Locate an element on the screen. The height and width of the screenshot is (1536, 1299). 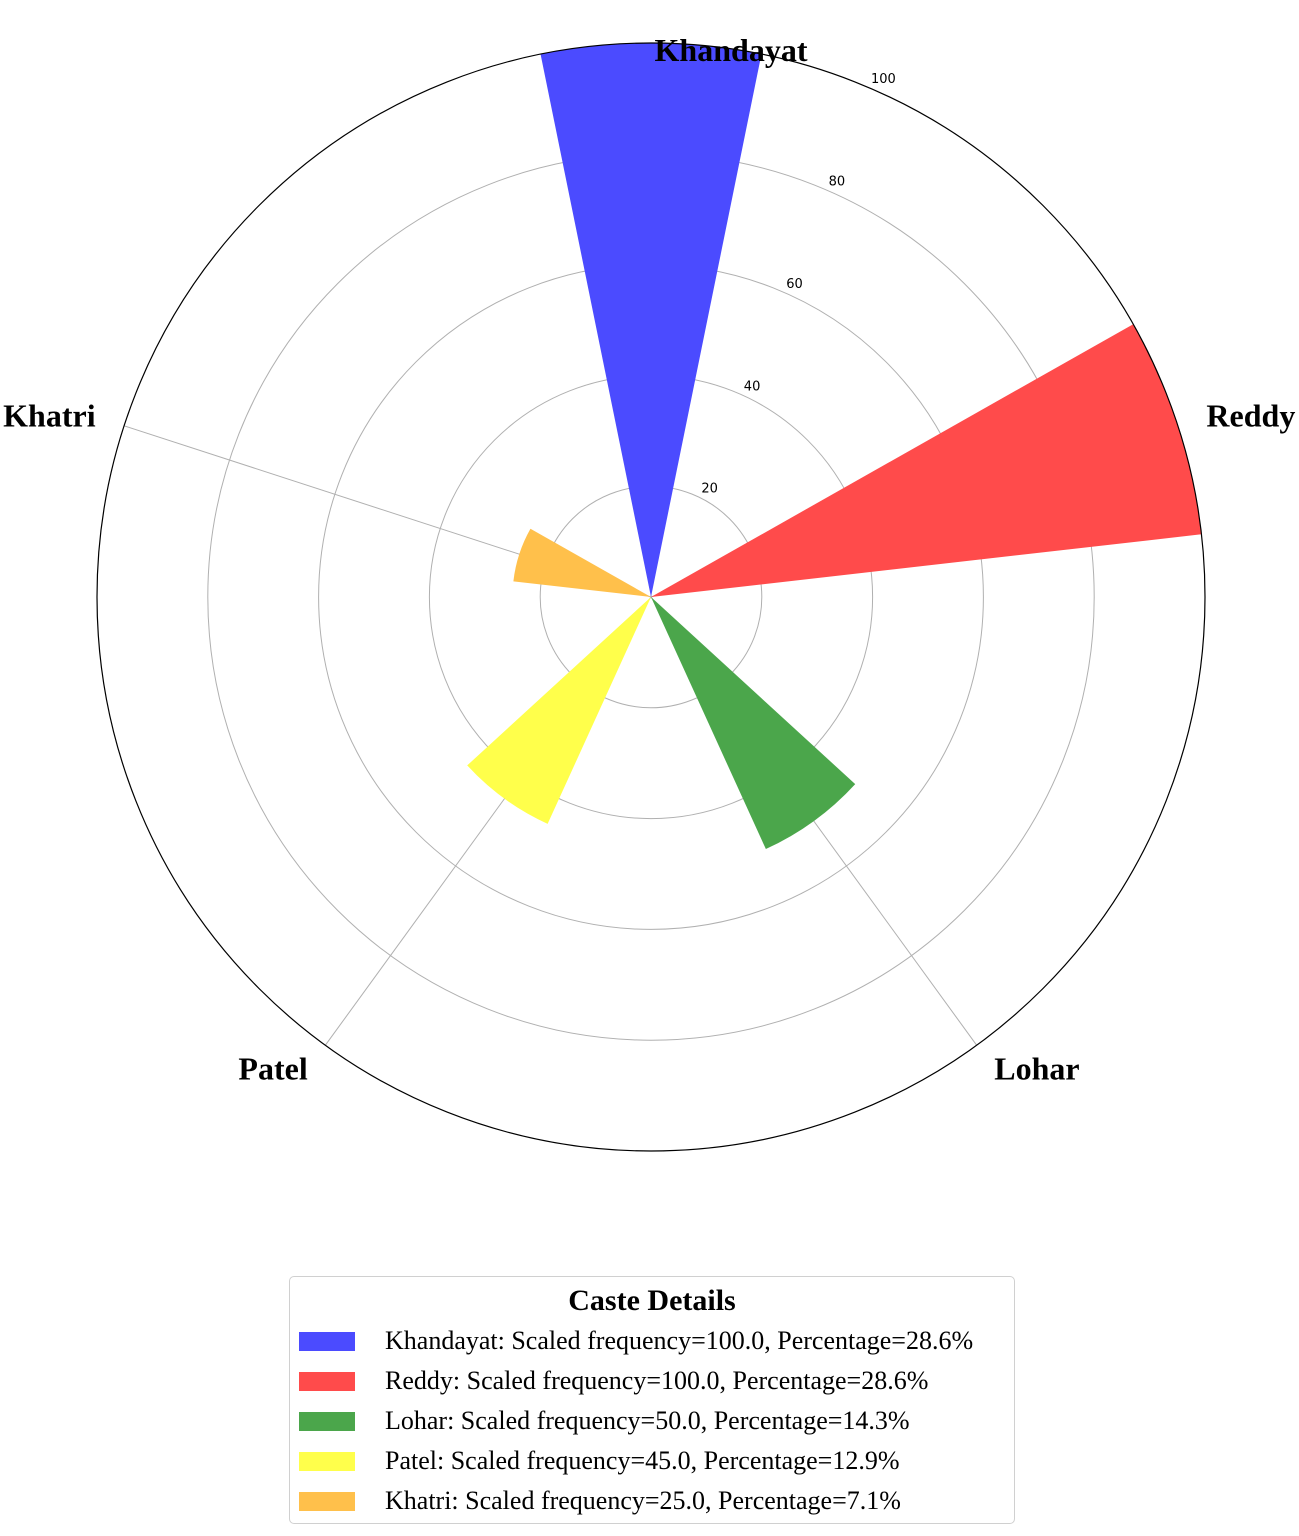
category-label-lohar: Lohar is located at coordinates (1036, 1068).